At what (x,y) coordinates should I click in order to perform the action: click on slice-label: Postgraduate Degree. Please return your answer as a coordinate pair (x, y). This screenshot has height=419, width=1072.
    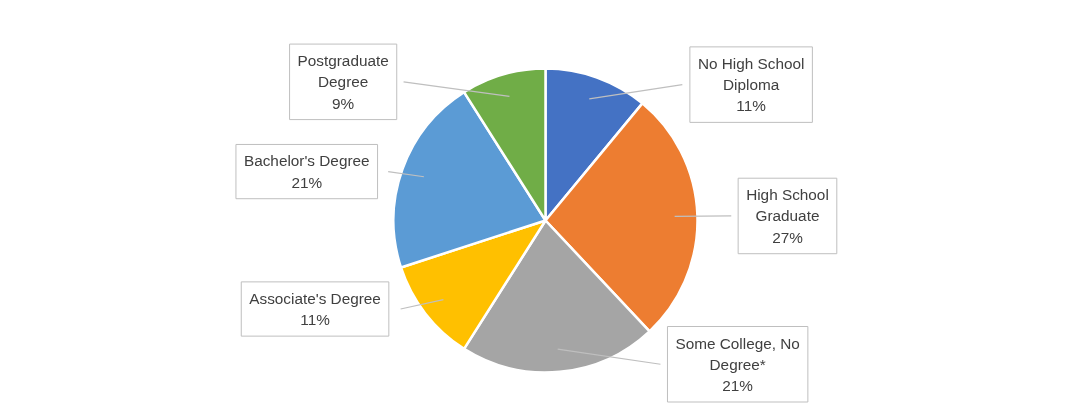
    Looking at the image, I should click on (343, 71).